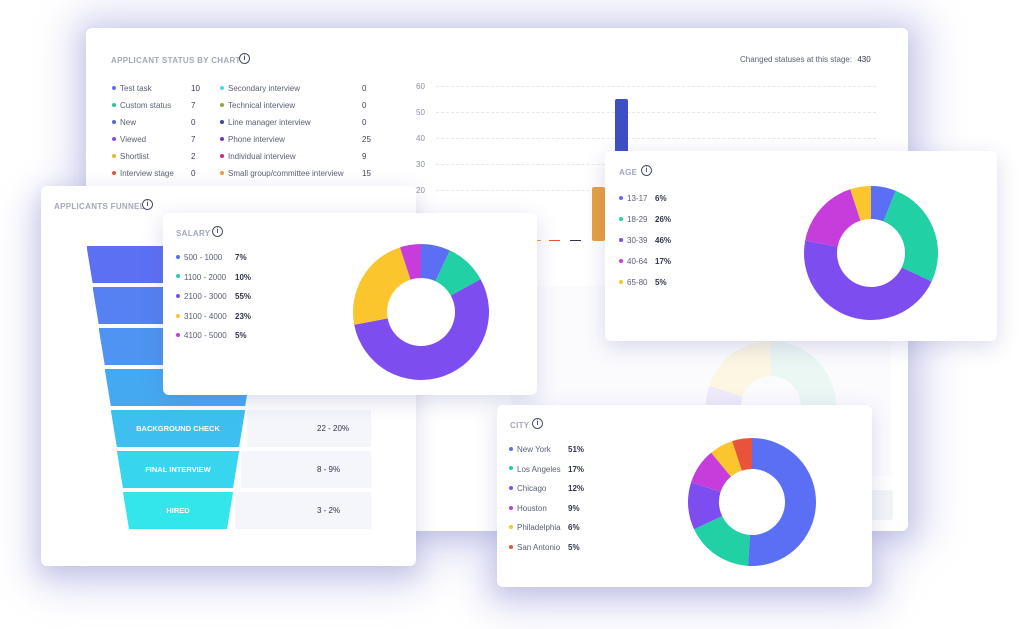 The image size is (1024, 629). Describe the element at coordinates (520, 425) in the screenshot. I see `city-card-title: City` at that location.